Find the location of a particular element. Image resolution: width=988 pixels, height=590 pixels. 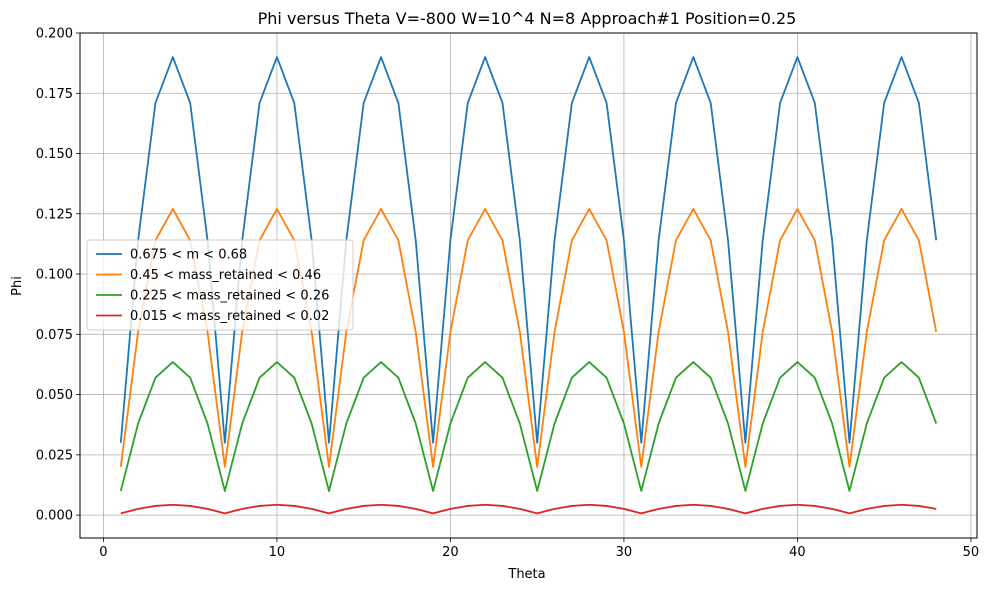

y-tick-label: 0.175 is located at coordinates (54, 94).